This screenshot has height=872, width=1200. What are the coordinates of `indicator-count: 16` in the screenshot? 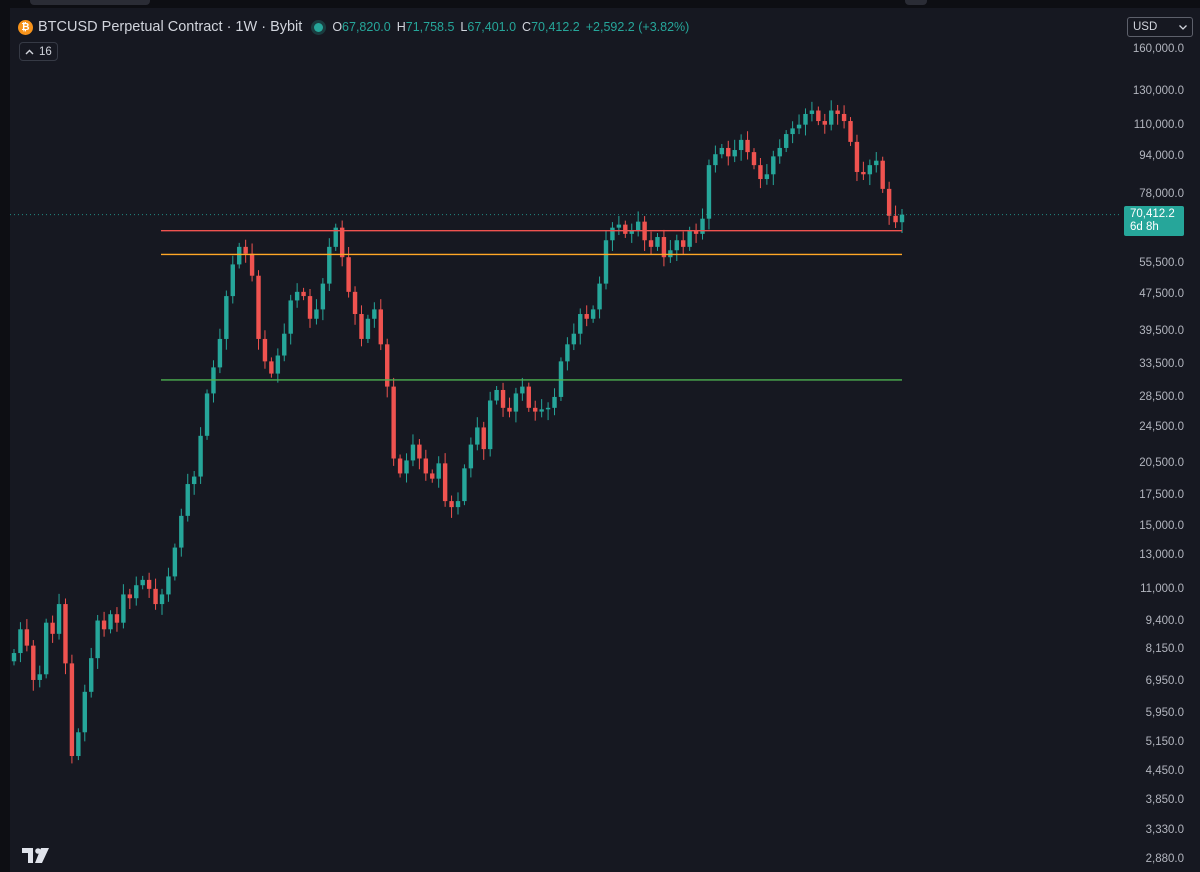 It's located at (45, 51).